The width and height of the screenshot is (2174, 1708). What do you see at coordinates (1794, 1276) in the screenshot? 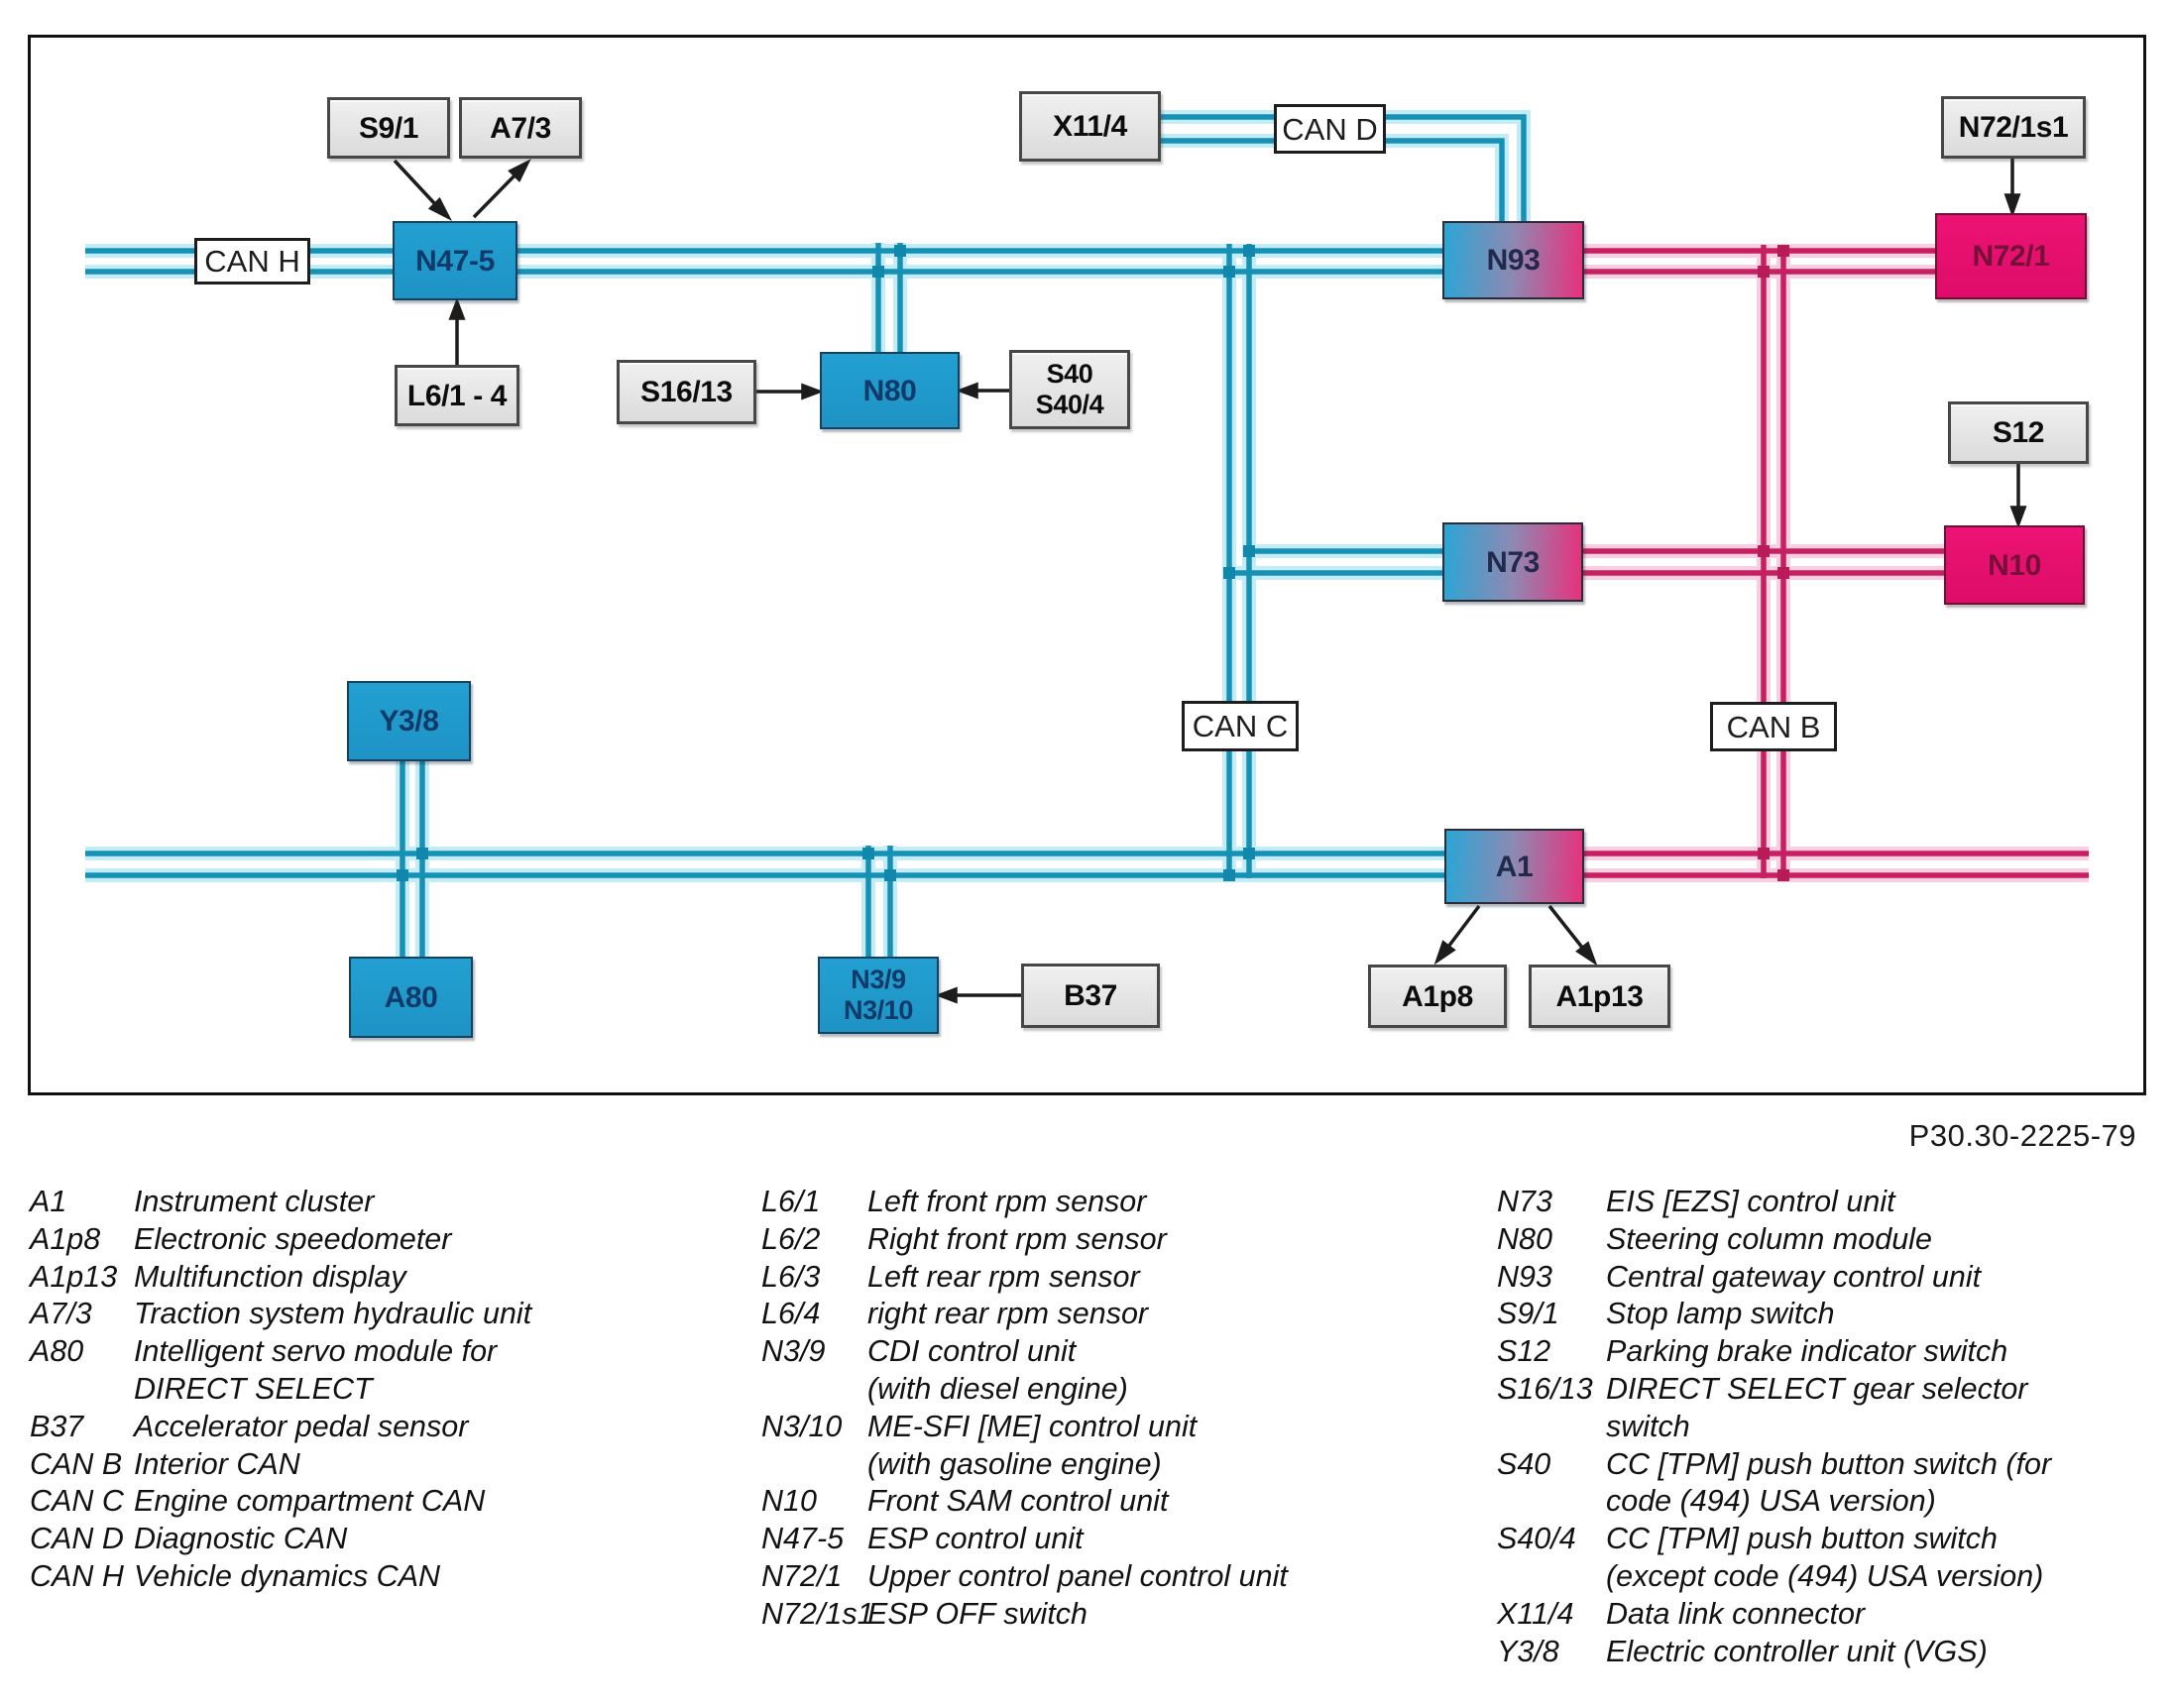
I see `legend-description: Central gateway control unit` at bounding box center [1794, 1276].